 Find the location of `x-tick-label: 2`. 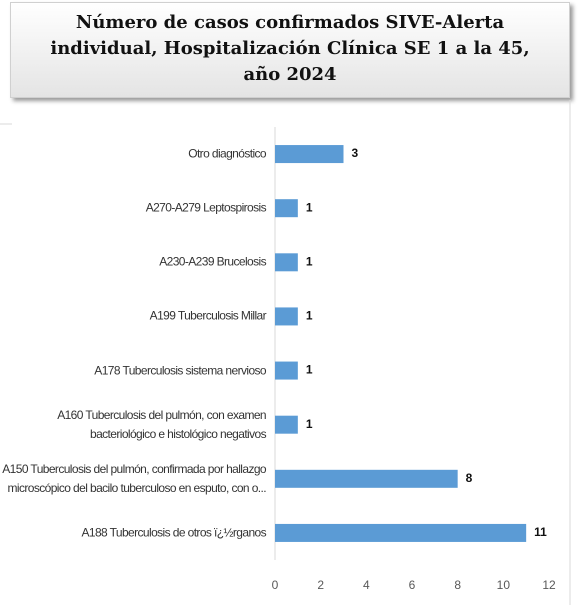

x-tick-label: 2 is located at coordinates (320, 585).